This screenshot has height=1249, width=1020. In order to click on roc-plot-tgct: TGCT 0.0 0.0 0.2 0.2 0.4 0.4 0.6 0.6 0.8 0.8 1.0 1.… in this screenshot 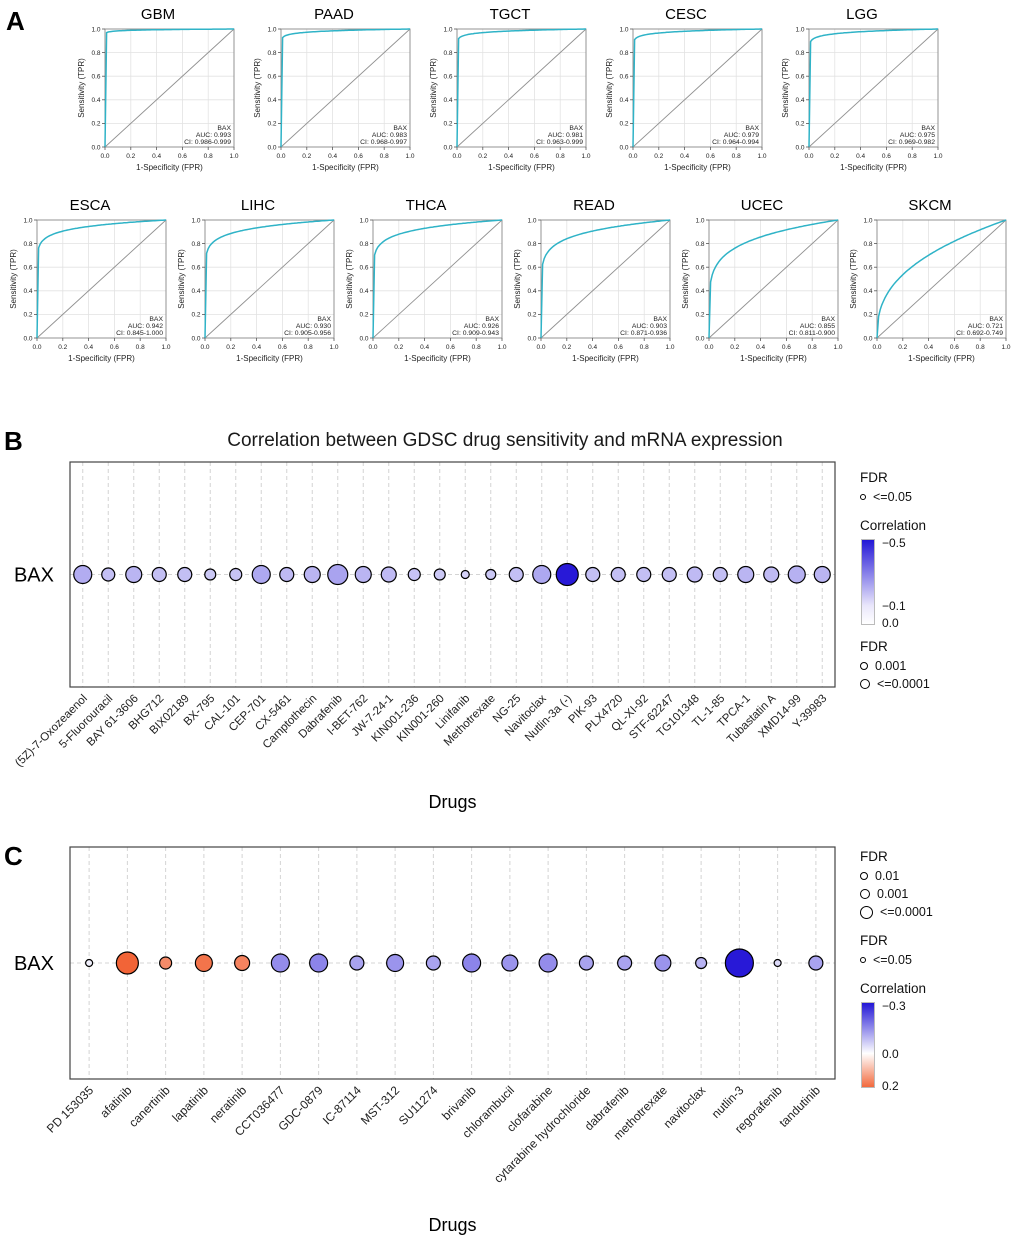, I will do `click(510, 95)`.